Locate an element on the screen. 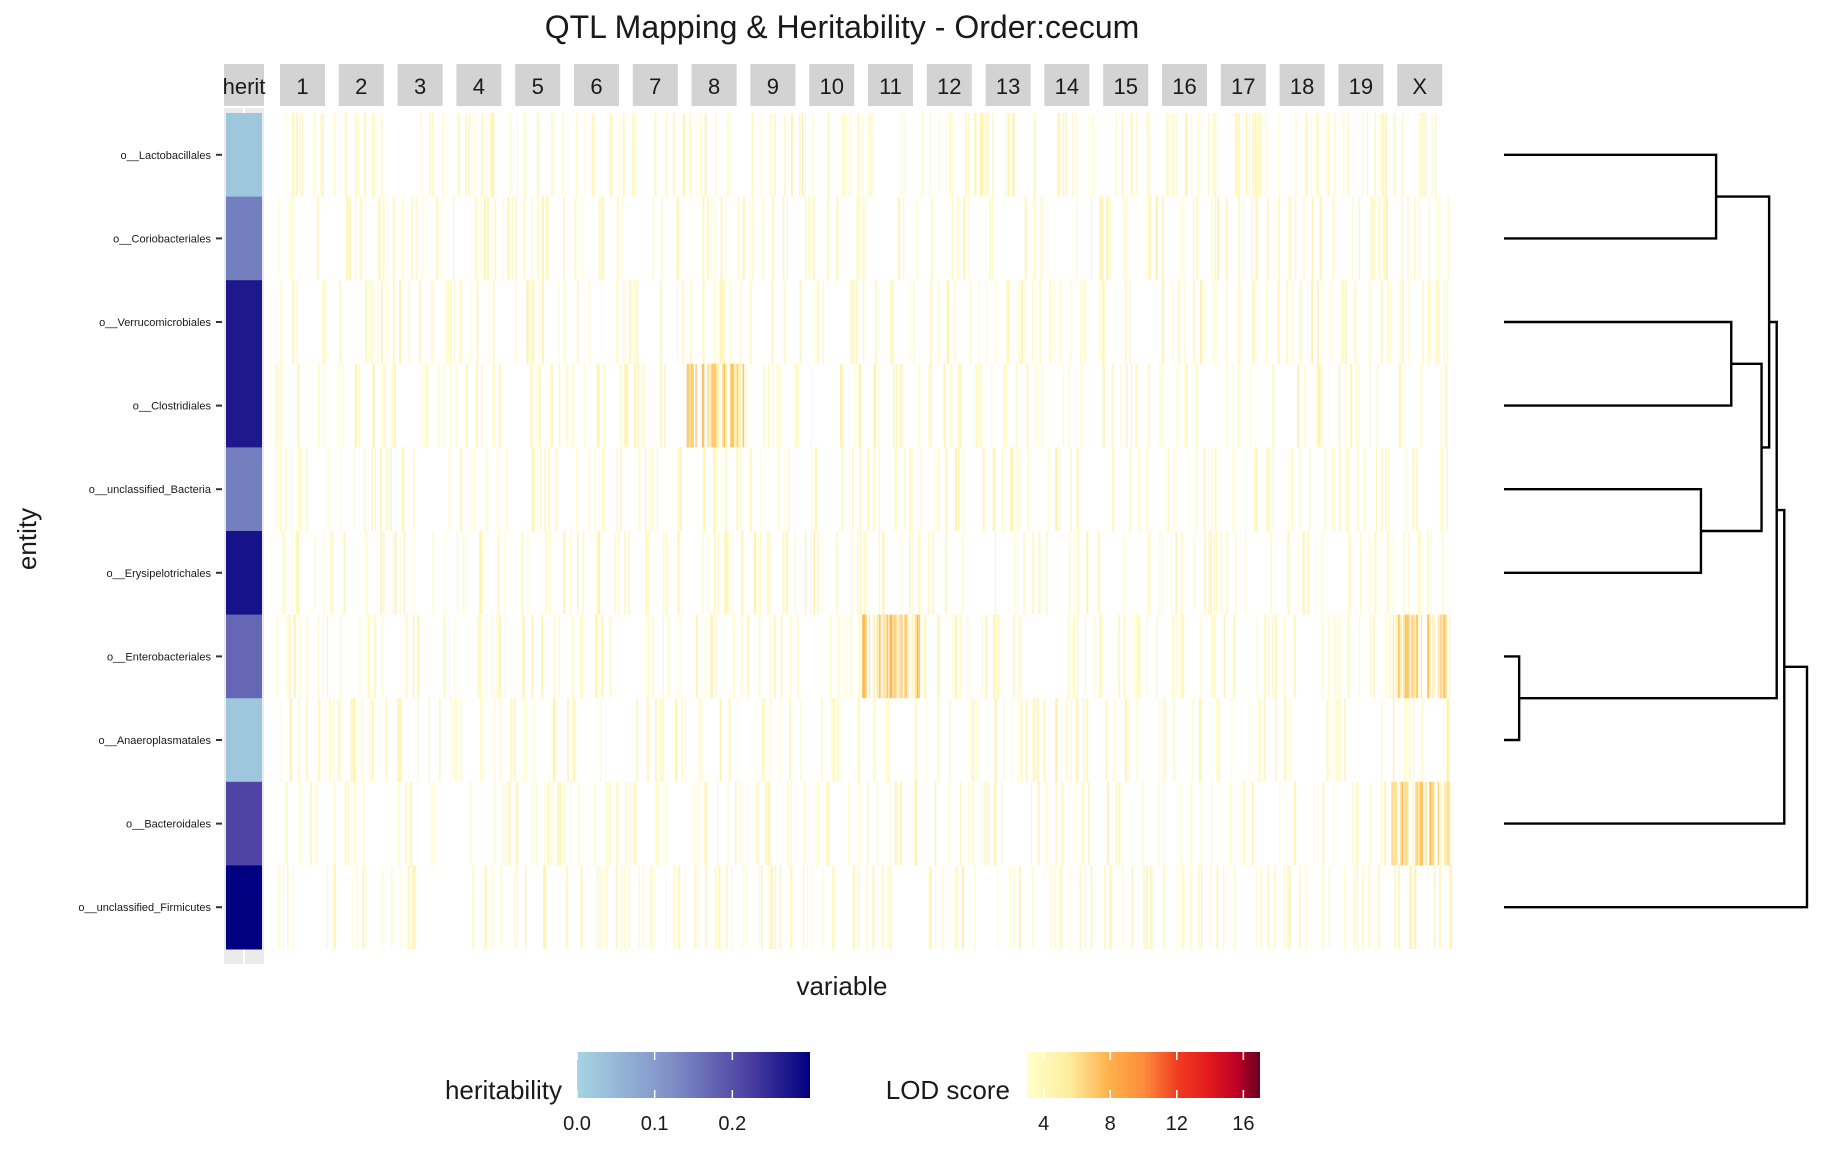  heat-row-o-unclassified-bacteria is located at coordinates (861, 489).